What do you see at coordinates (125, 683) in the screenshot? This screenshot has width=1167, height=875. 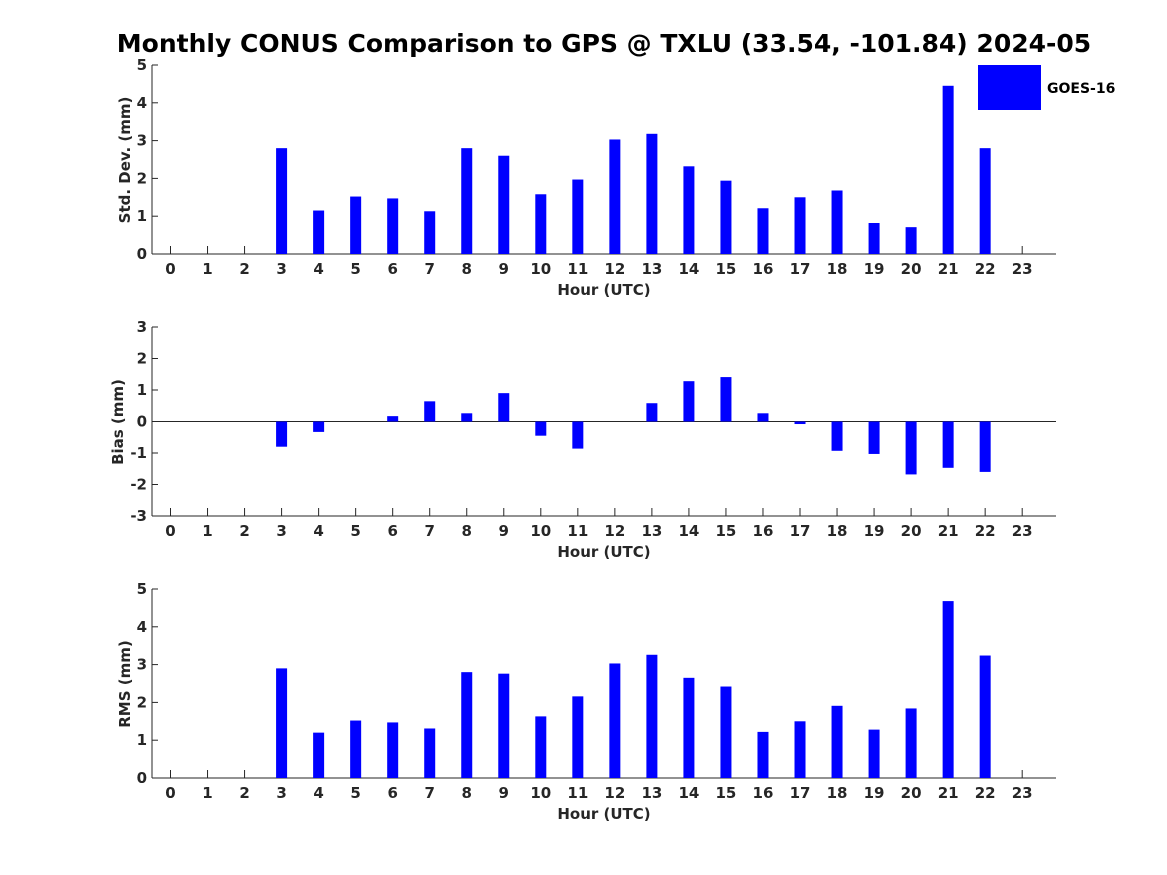 I see `panel-3-y-axis-label: RMS (mm)` at bounding box center [125, 683].